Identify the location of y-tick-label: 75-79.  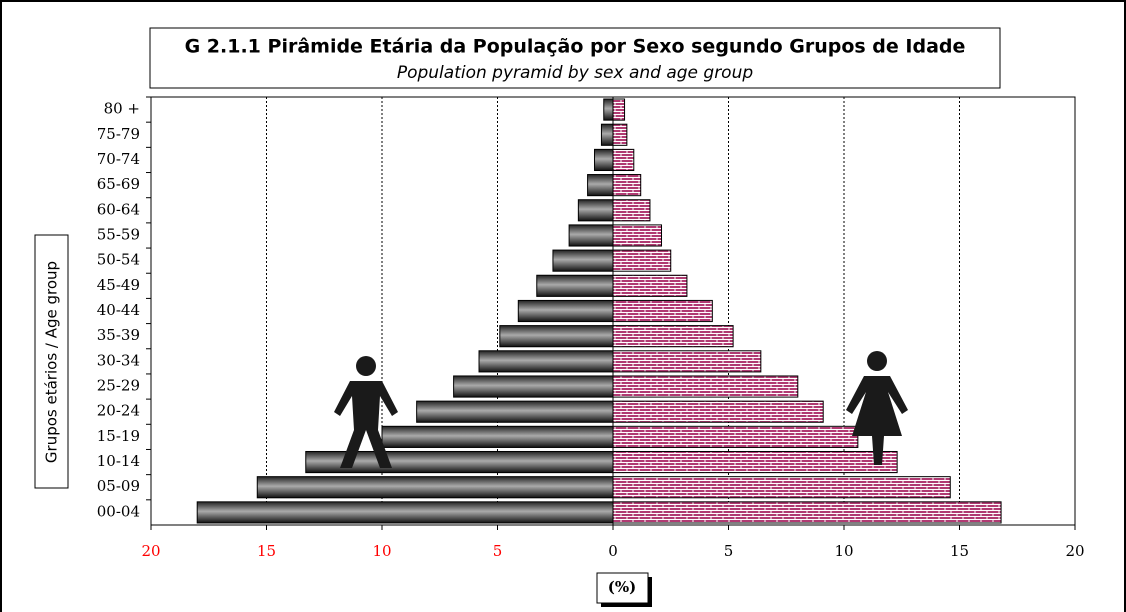
(118, 134).